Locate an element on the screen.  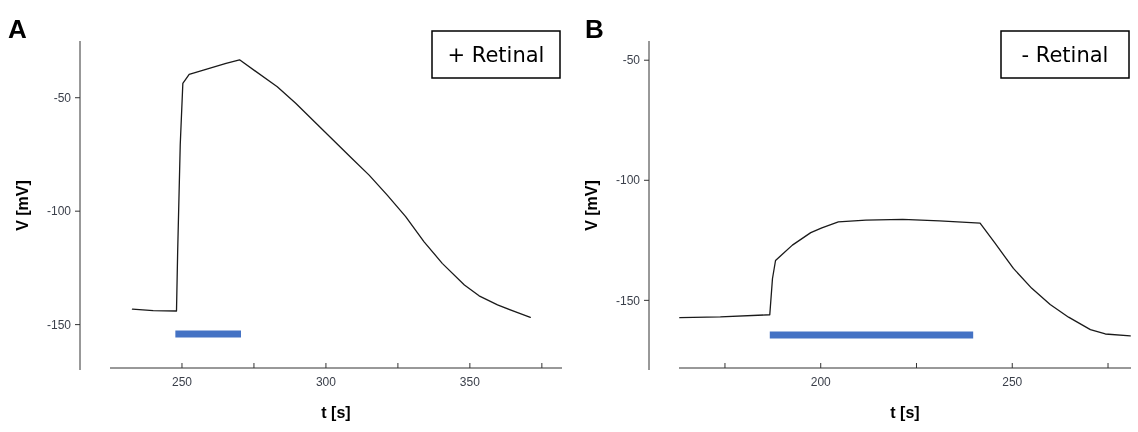
line-series is located at coordinates (905, 277).